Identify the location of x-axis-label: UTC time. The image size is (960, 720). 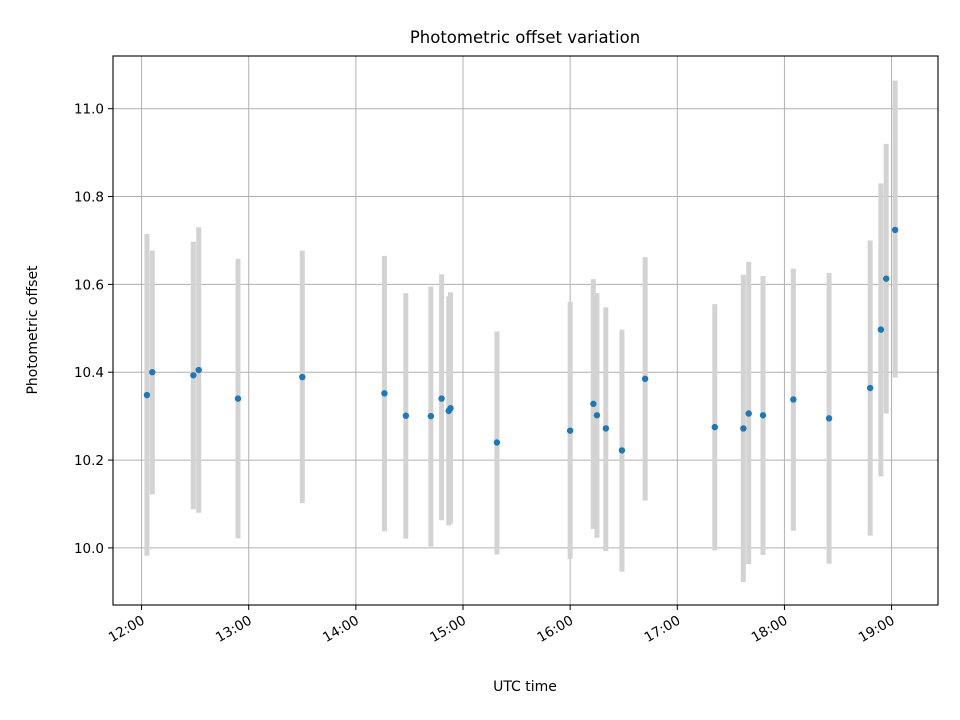
(525, 687).